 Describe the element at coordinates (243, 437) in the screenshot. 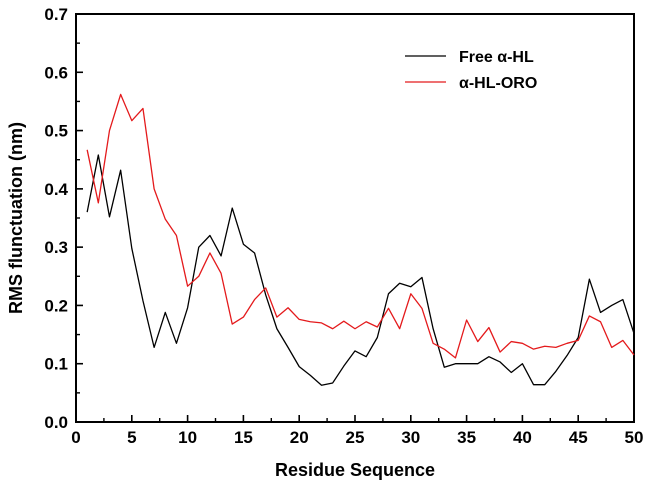

I see `x-tick-label: 15` at that location.